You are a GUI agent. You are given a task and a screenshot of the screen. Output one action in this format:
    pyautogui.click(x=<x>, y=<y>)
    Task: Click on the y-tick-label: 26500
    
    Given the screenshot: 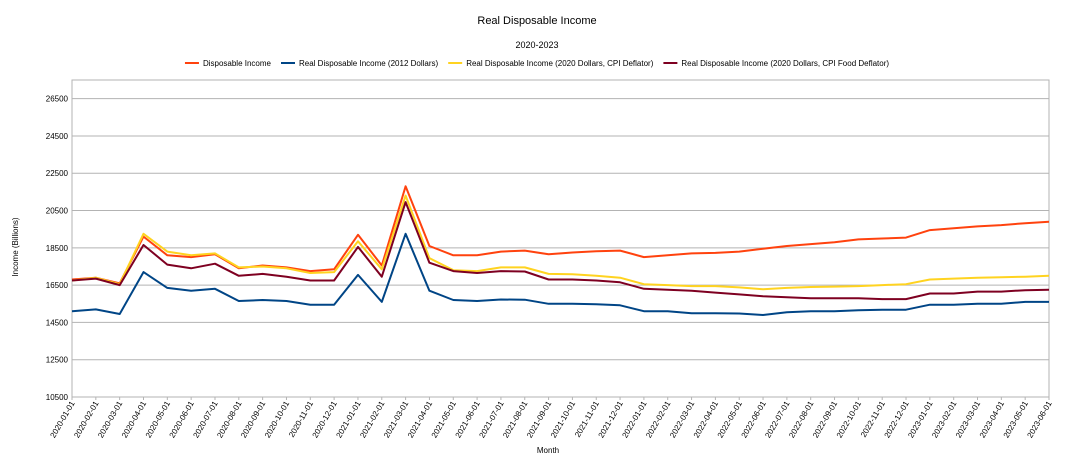 What is the action you would take?
    pyautogui.click(x=57, y=99)
    